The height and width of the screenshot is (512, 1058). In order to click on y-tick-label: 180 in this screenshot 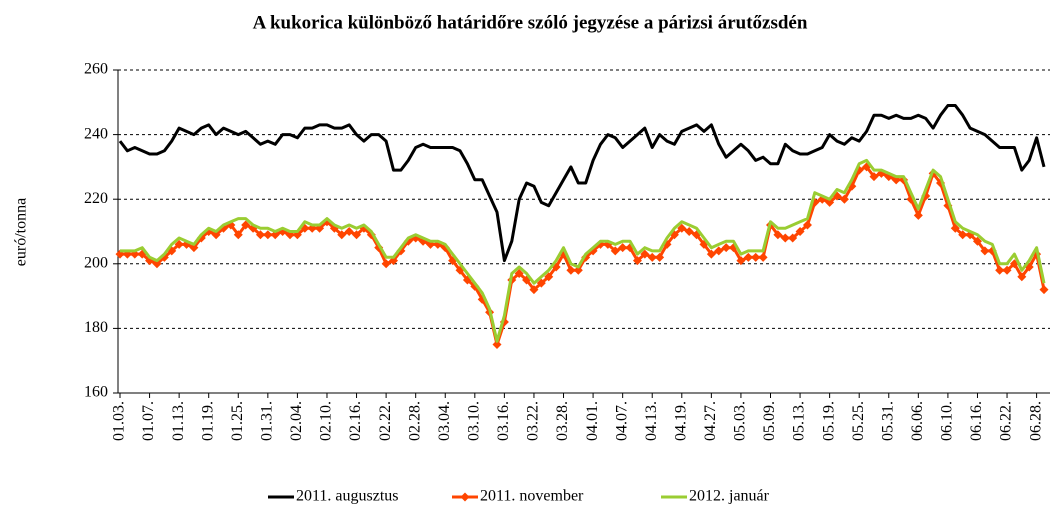, I will do `click(96, 327)`.